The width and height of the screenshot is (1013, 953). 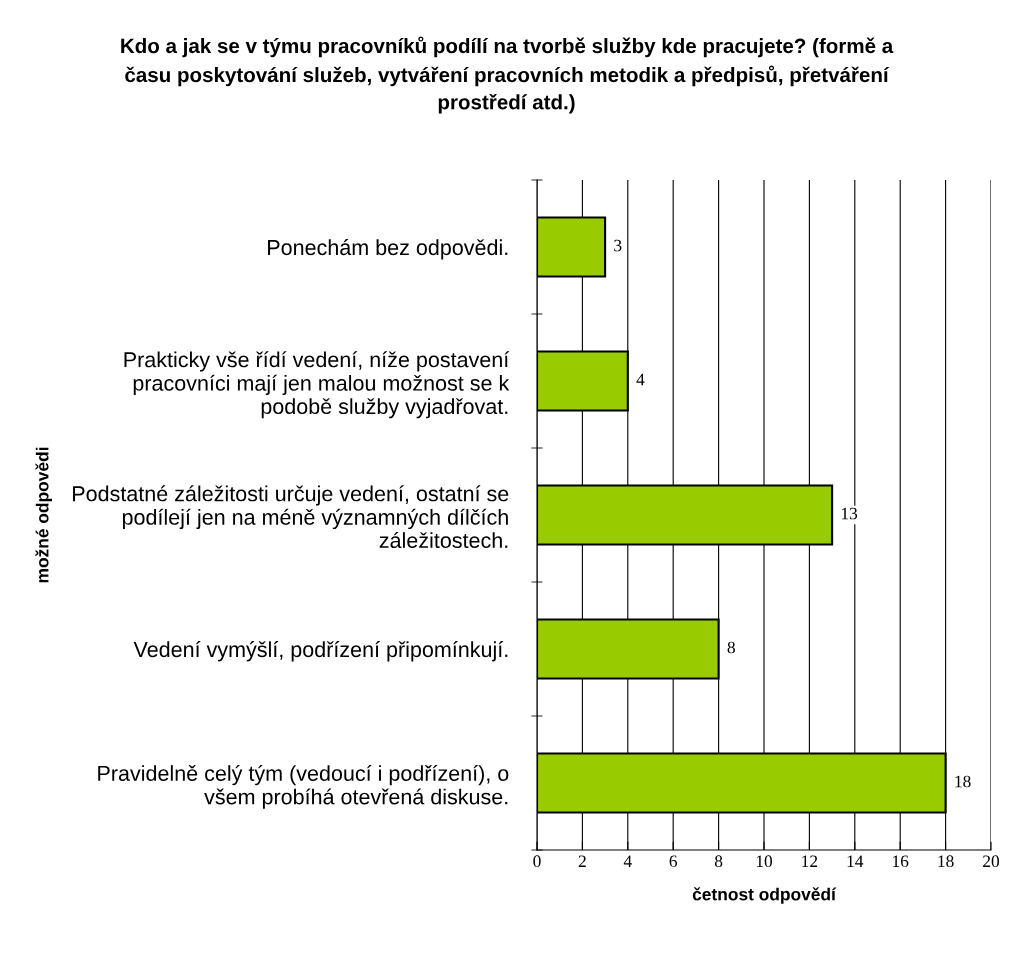 I want to click on y-tick-label: Pravidelně celý tým (vedoucí i podřízení), o všem probíhá otevřená diskuse., so click(x=303, y=786).